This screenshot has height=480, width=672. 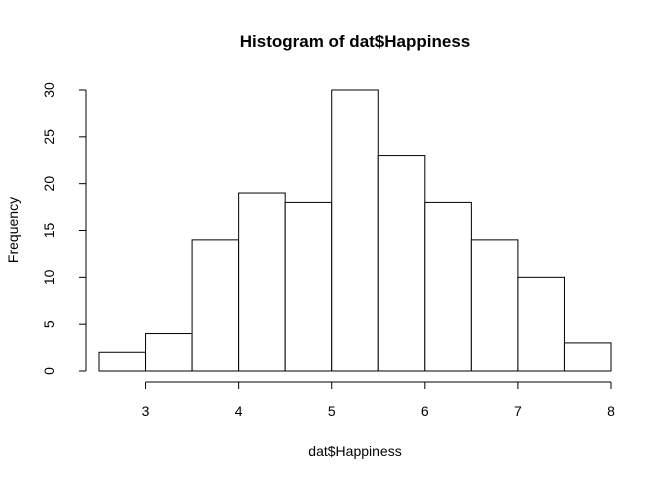 I want to click on x-axis-label: dat$Happiness, so click(x=354, y=451).